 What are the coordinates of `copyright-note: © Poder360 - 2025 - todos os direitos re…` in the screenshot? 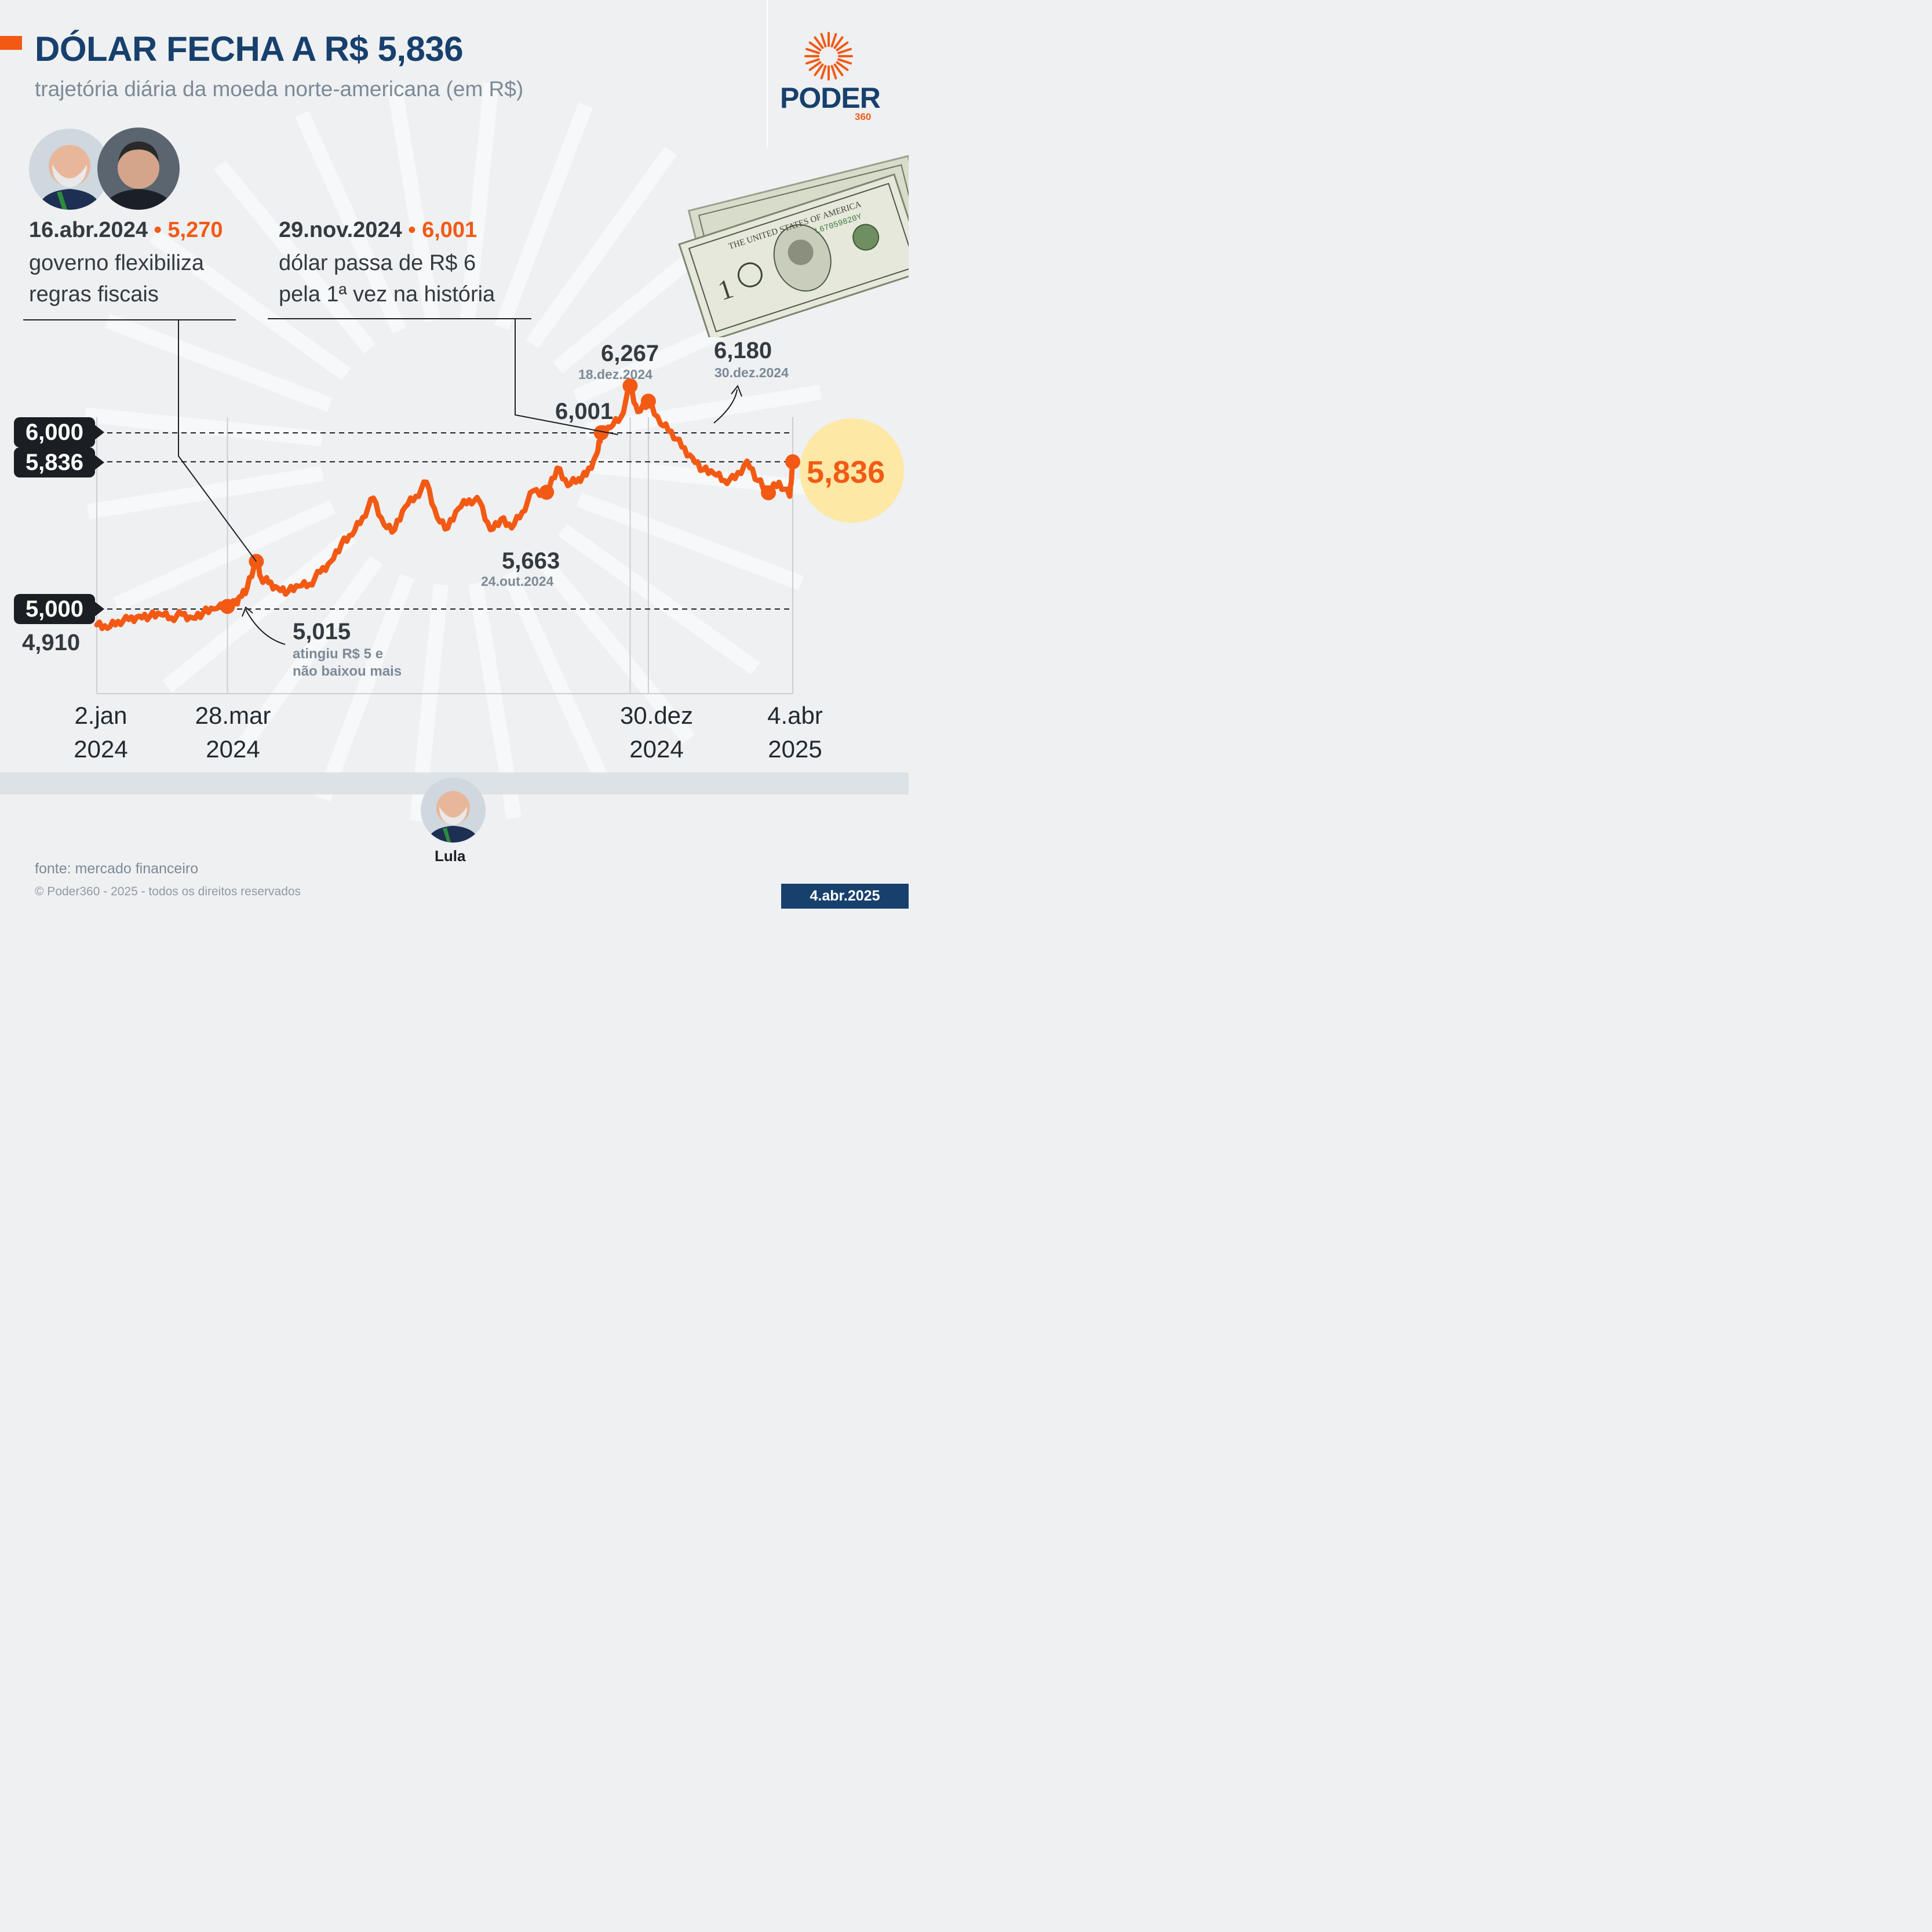 It's located at (168, 892).